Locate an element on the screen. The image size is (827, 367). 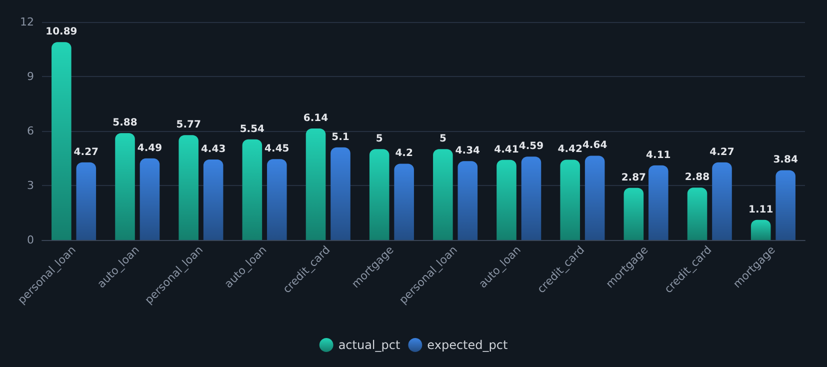
data-label: 4.41 is located at coordinates (506, 150).